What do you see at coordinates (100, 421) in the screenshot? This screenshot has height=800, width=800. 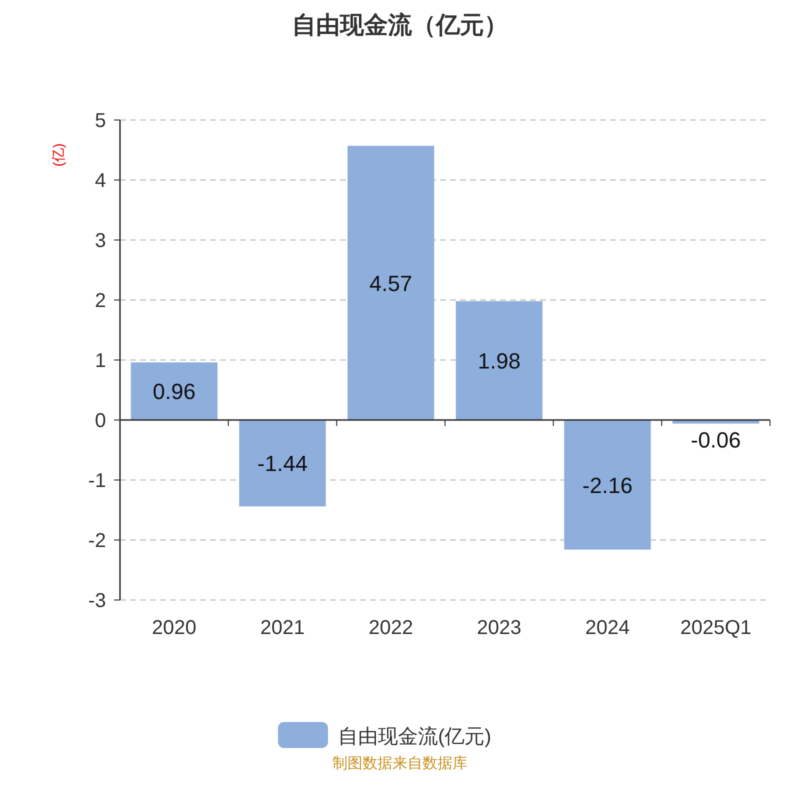 I see `y-tick-label: 0` at bounding box center [100, 421].